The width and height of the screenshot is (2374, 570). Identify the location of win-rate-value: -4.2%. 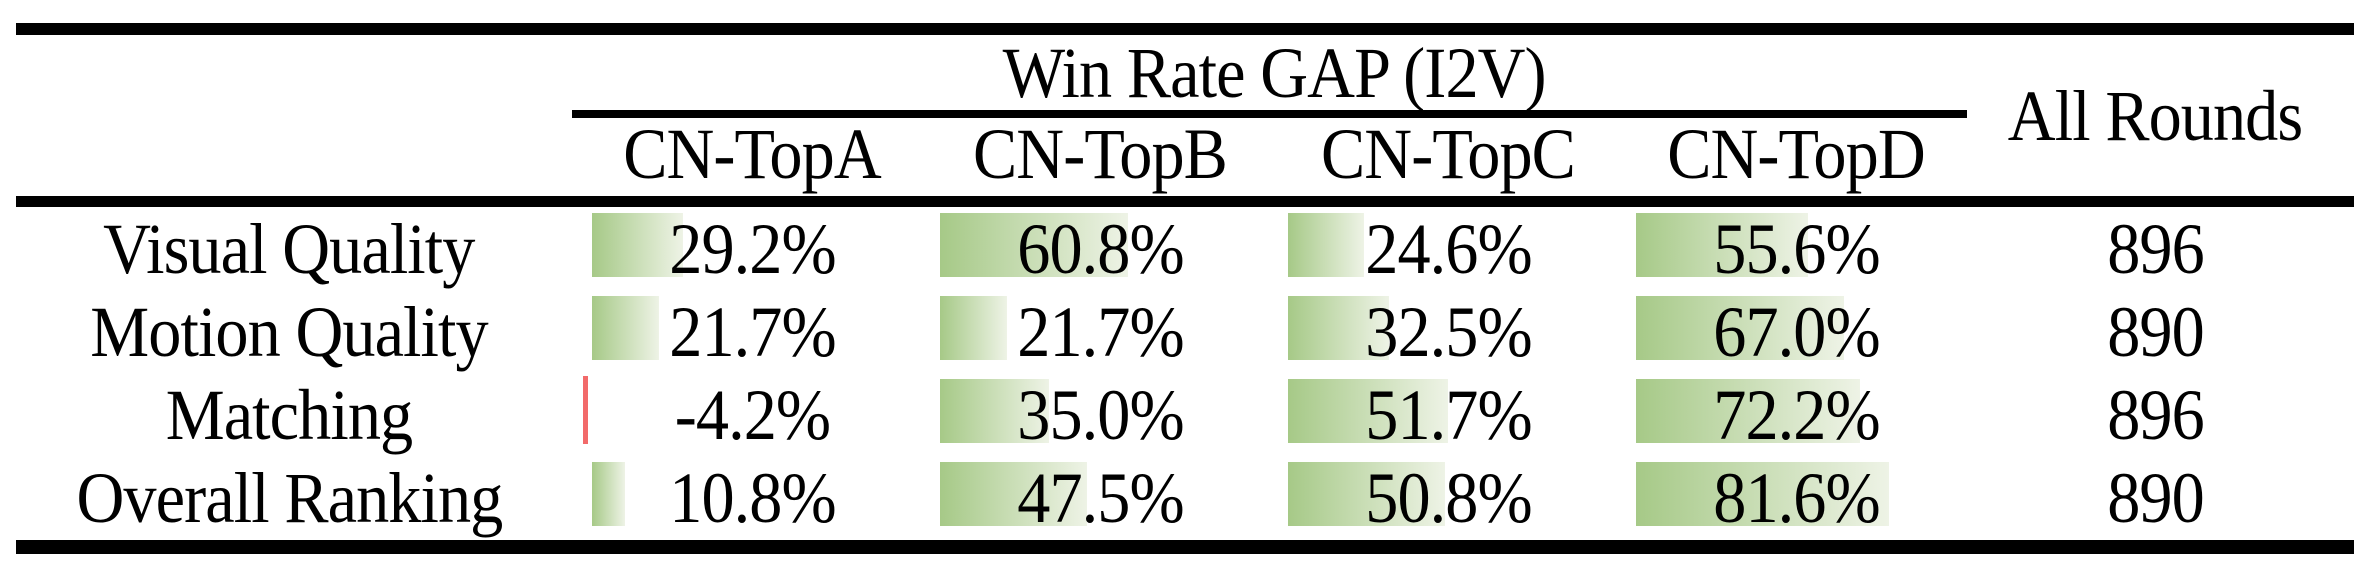
(752, 414).